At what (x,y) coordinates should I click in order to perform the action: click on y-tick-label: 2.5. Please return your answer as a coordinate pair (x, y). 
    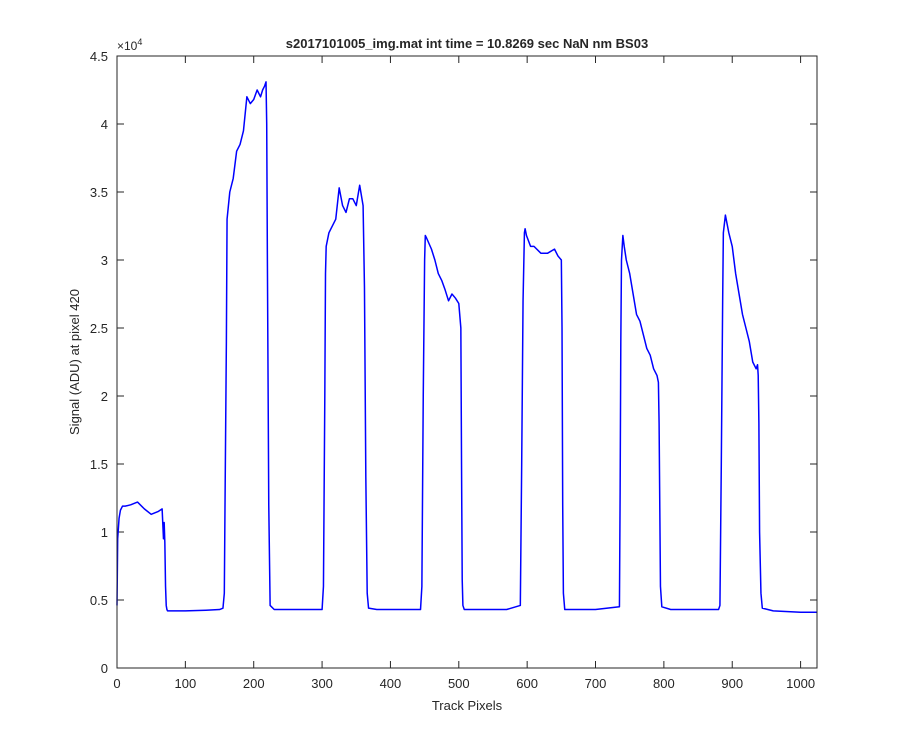
    Looking at the image, I should click on (99, 328).